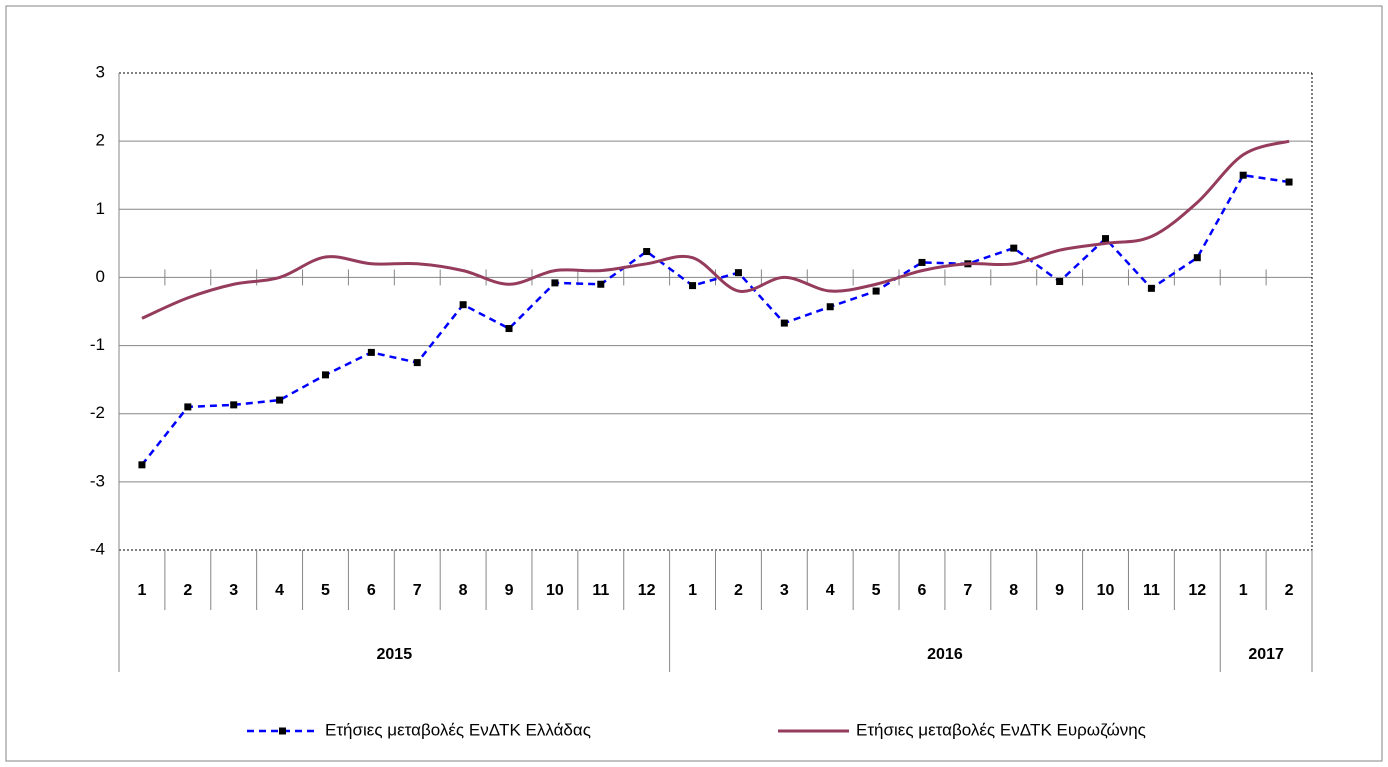 This screenshot has height=767, width=1388. Describe the element at coordinates (97, 412) in the screenshot. I see `y-tick-label: -2` at that location.